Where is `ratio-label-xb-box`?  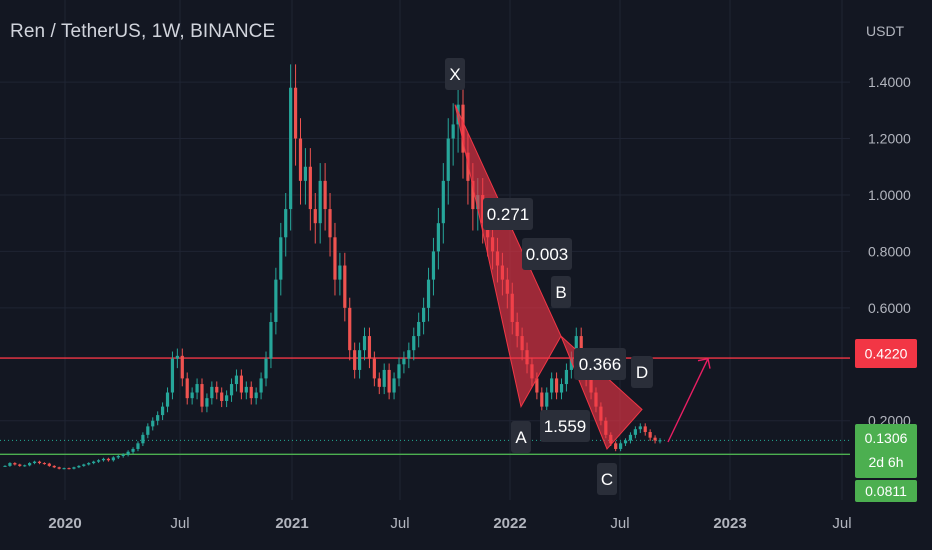 ratio-label-xb-box is located at coordinates (547, 254).